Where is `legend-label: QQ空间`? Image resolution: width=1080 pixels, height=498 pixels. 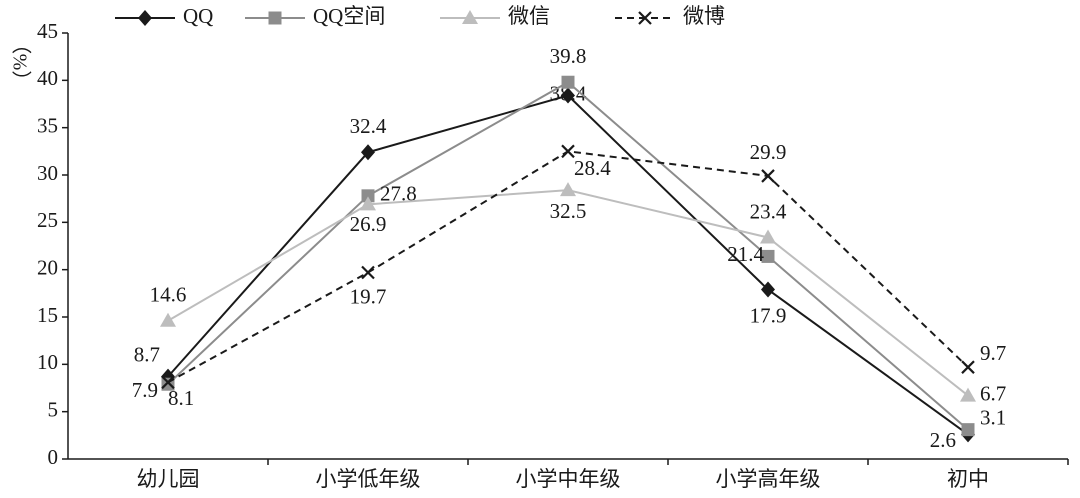 legend-label: QQ空间 is located at coordinates (349, 16).